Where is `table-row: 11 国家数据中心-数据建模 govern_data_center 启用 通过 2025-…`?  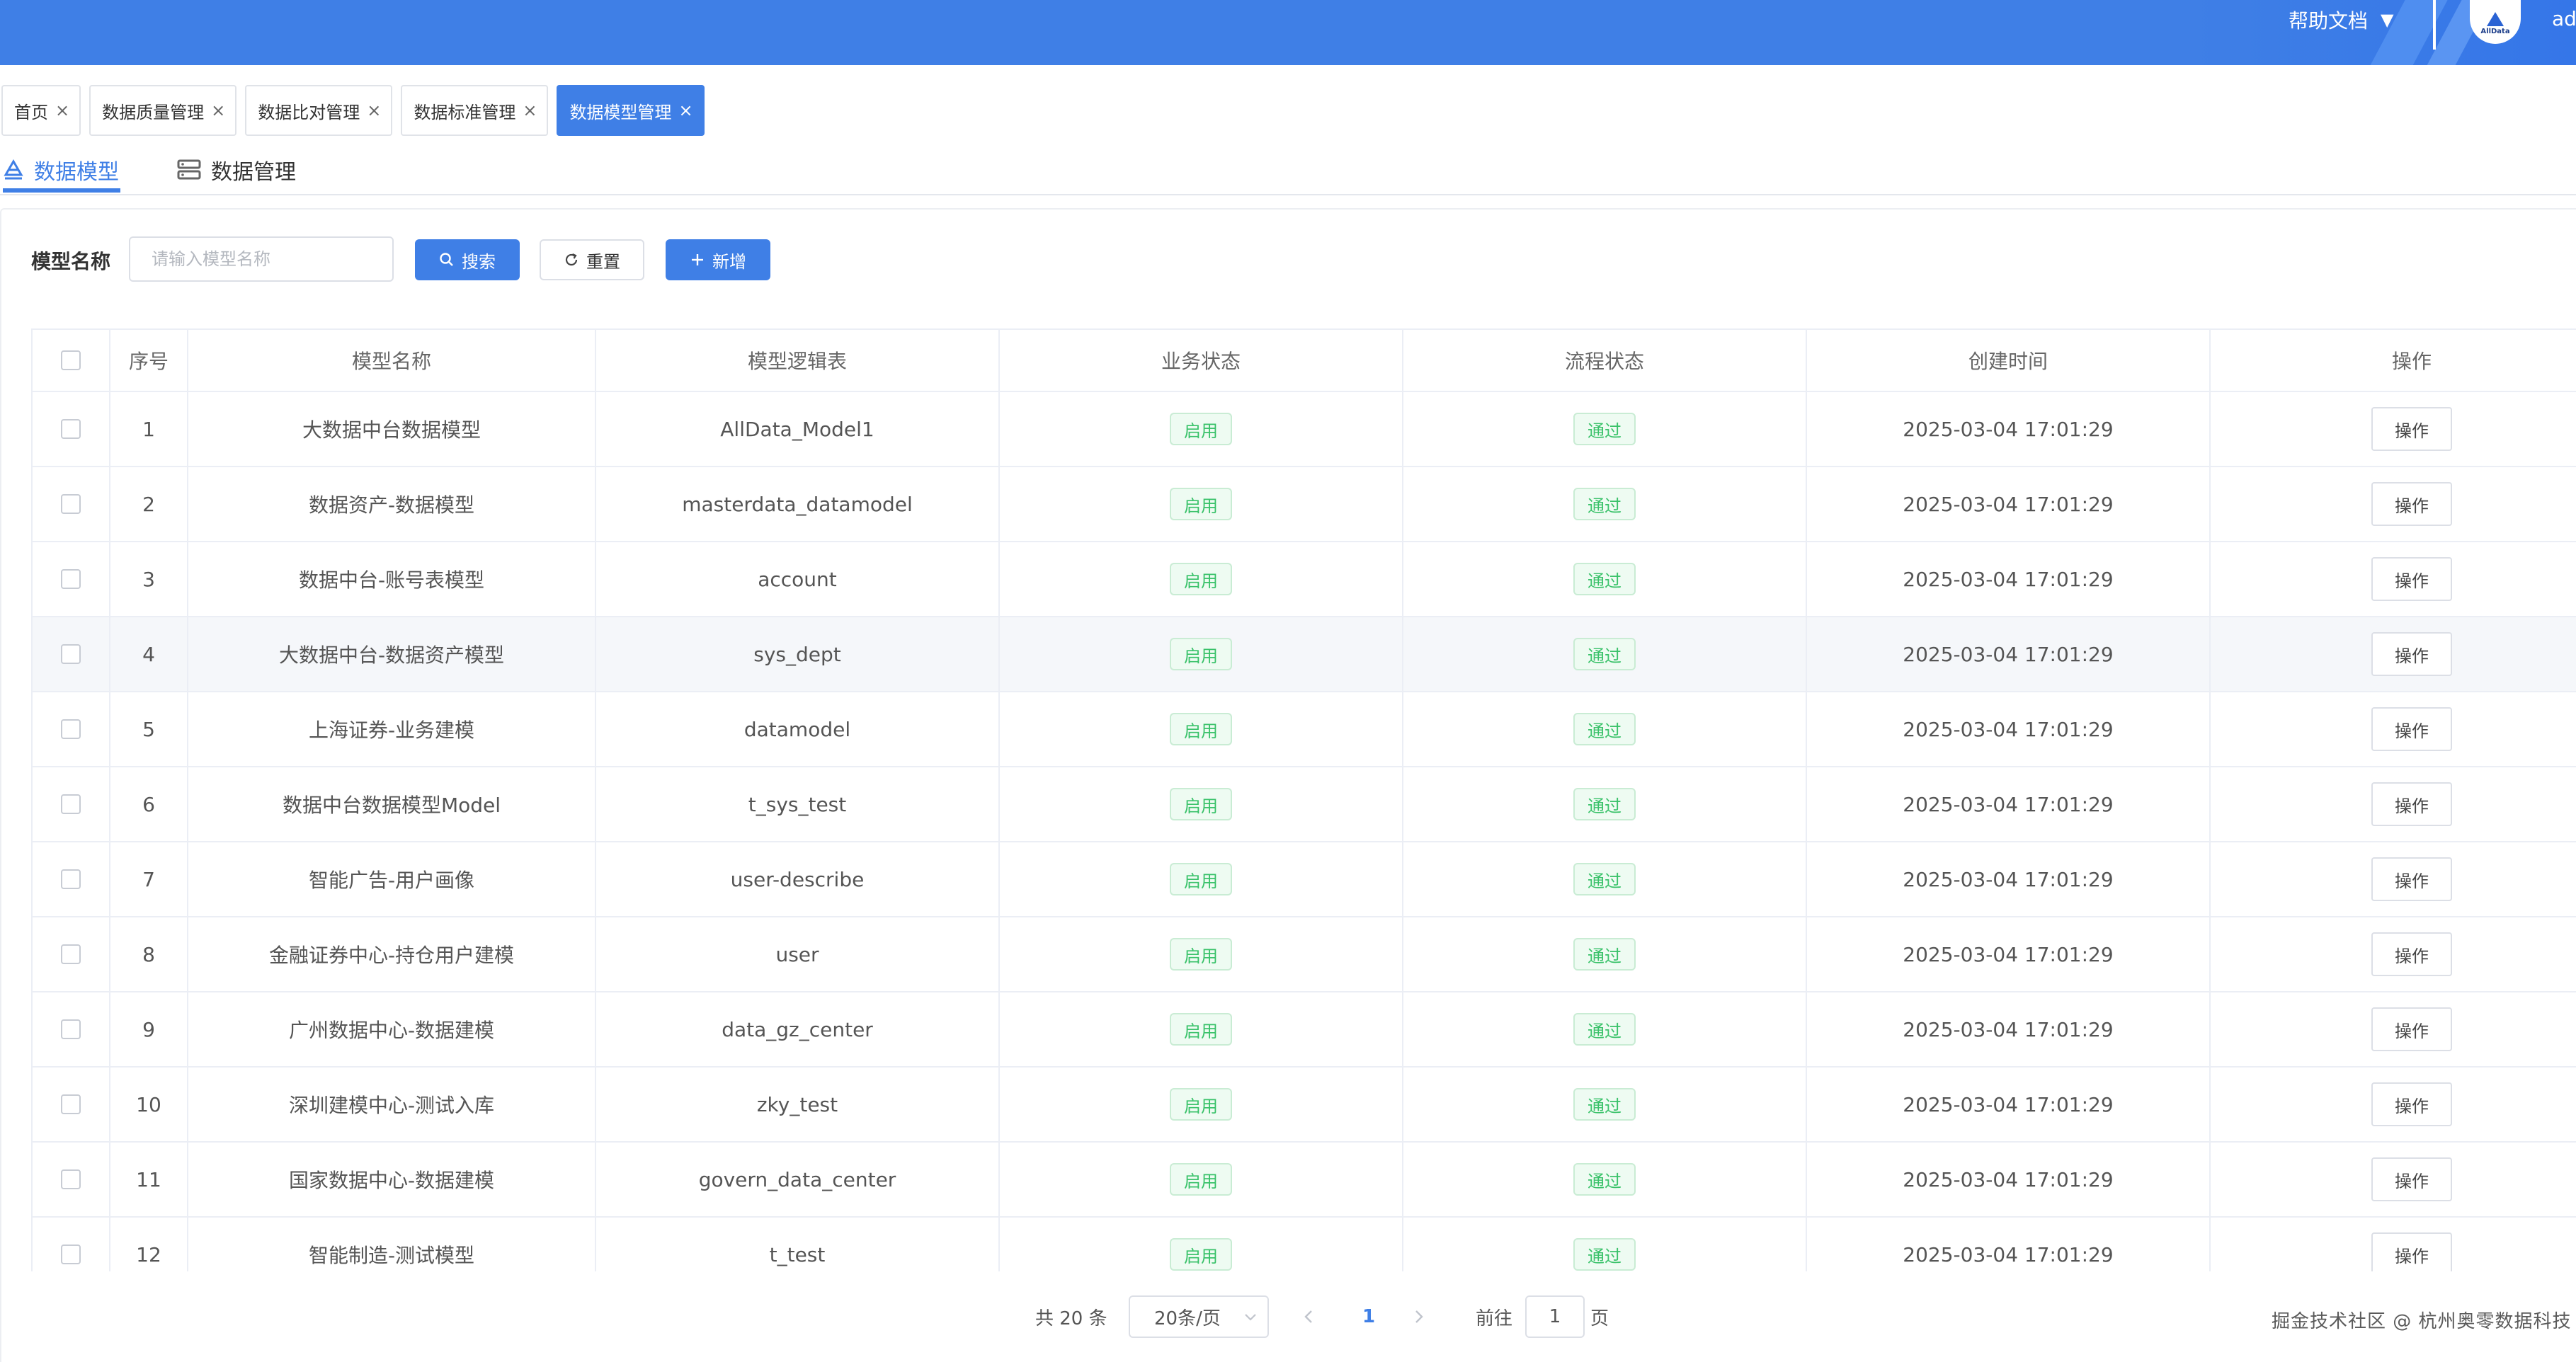 table-row: 11 国家数据中心-数据建模 govern_data_center 启用 通过 2025-… is located at coordinates (1304, 1180).